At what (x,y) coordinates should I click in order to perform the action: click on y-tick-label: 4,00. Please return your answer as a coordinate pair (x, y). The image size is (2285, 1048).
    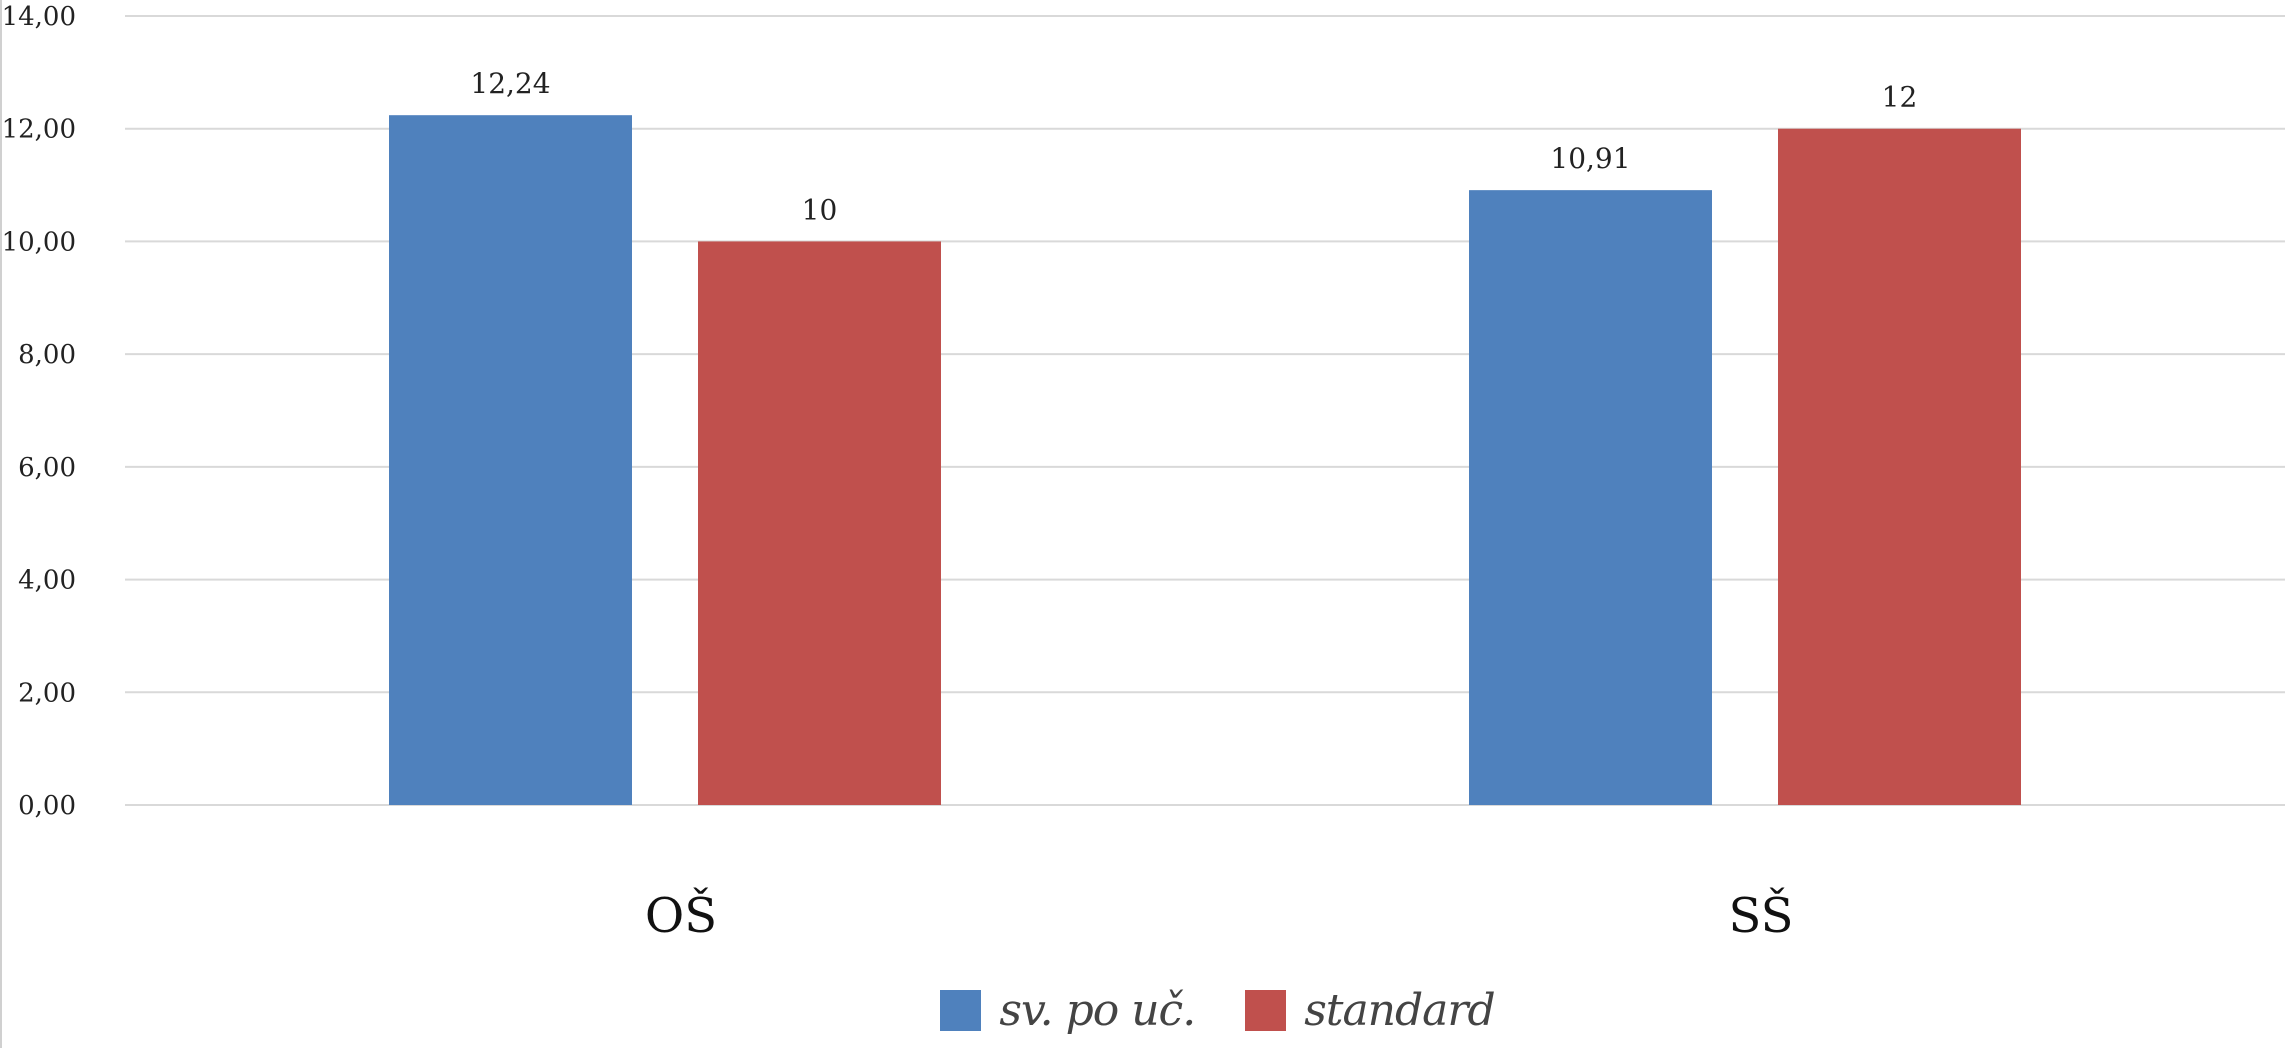
    Looking at the image, I should click on (47, 581).